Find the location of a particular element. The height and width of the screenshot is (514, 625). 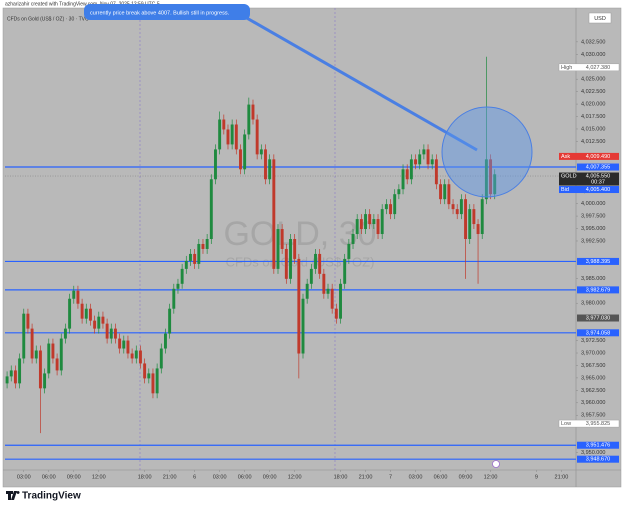

badge-label: 4,009.490 is located at coordinates (598, 157).